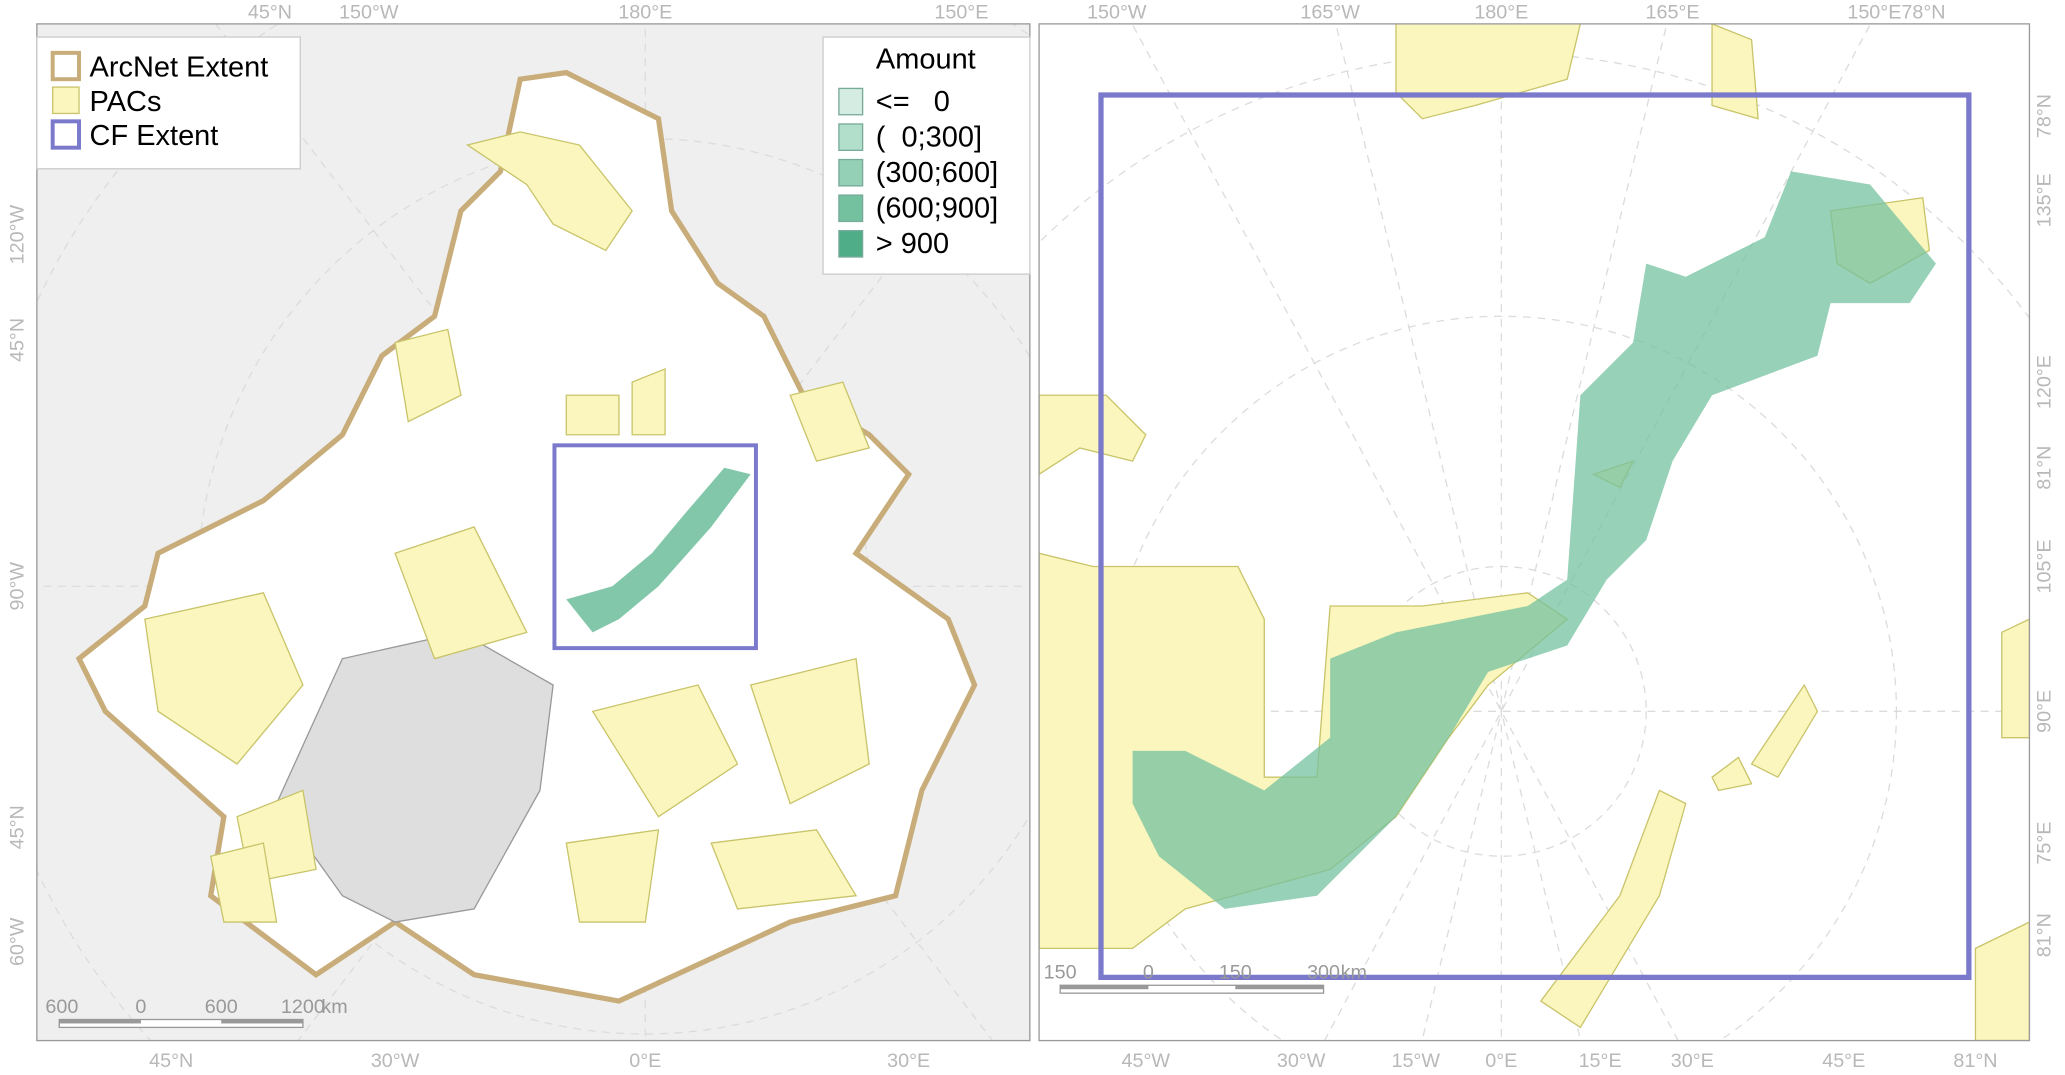 The image size is (2065, 1075). What do you see at coordinates (912, 244) in the screenshot?
I see `legend-label: > 900` at bounding box center [912, 244].